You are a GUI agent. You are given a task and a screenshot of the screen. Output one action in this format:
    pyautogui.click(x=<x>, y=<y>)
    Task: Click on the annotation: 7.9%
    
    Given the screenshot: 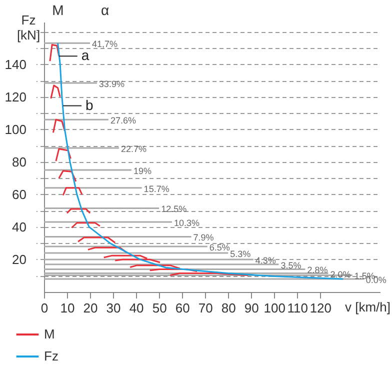 What is the action you would take?
    pyautogui.click(x=203, y=237)
    